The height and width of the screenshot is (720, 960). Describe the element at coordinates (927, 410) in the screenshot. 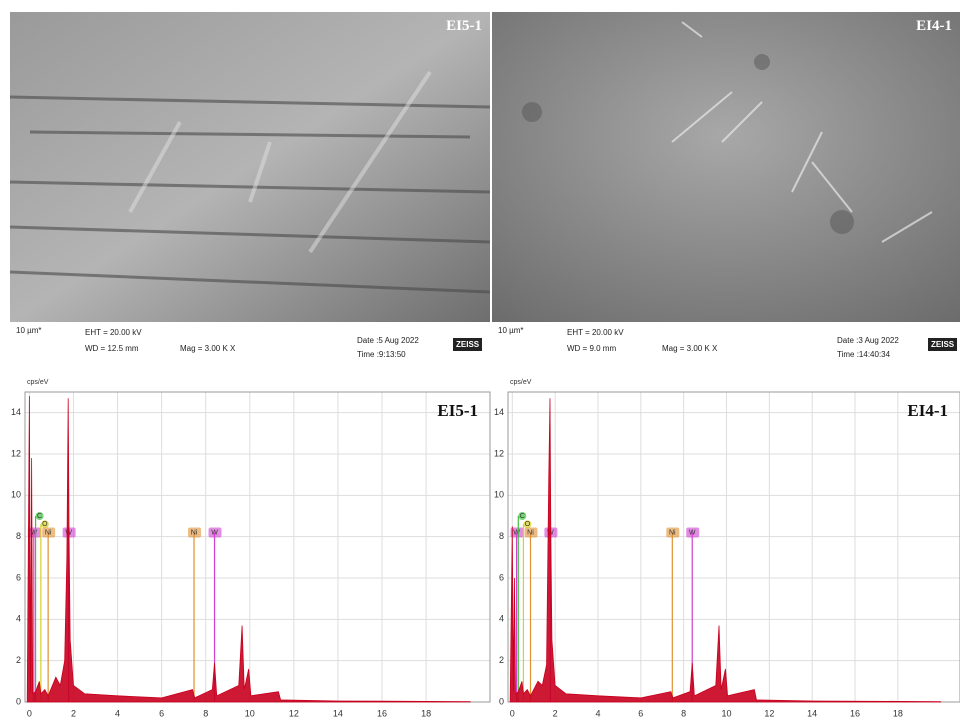

I see `chart-title: EI4-1` at that location.